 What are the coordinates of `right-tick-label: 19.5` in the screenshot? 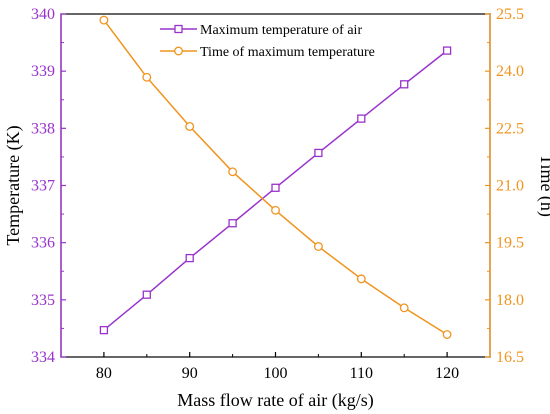 It's located at (510, 243).